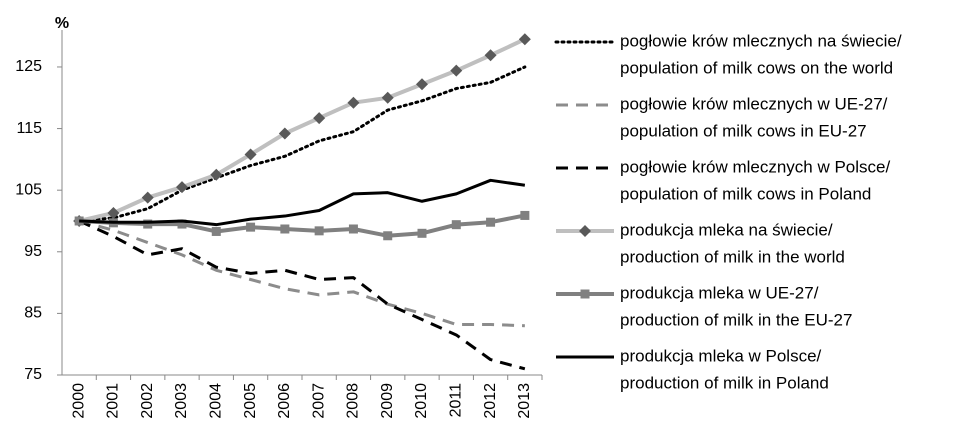 This screenshot has height=431, width=966. I want to click on x-tick-label: 2010, so click(421, 401).